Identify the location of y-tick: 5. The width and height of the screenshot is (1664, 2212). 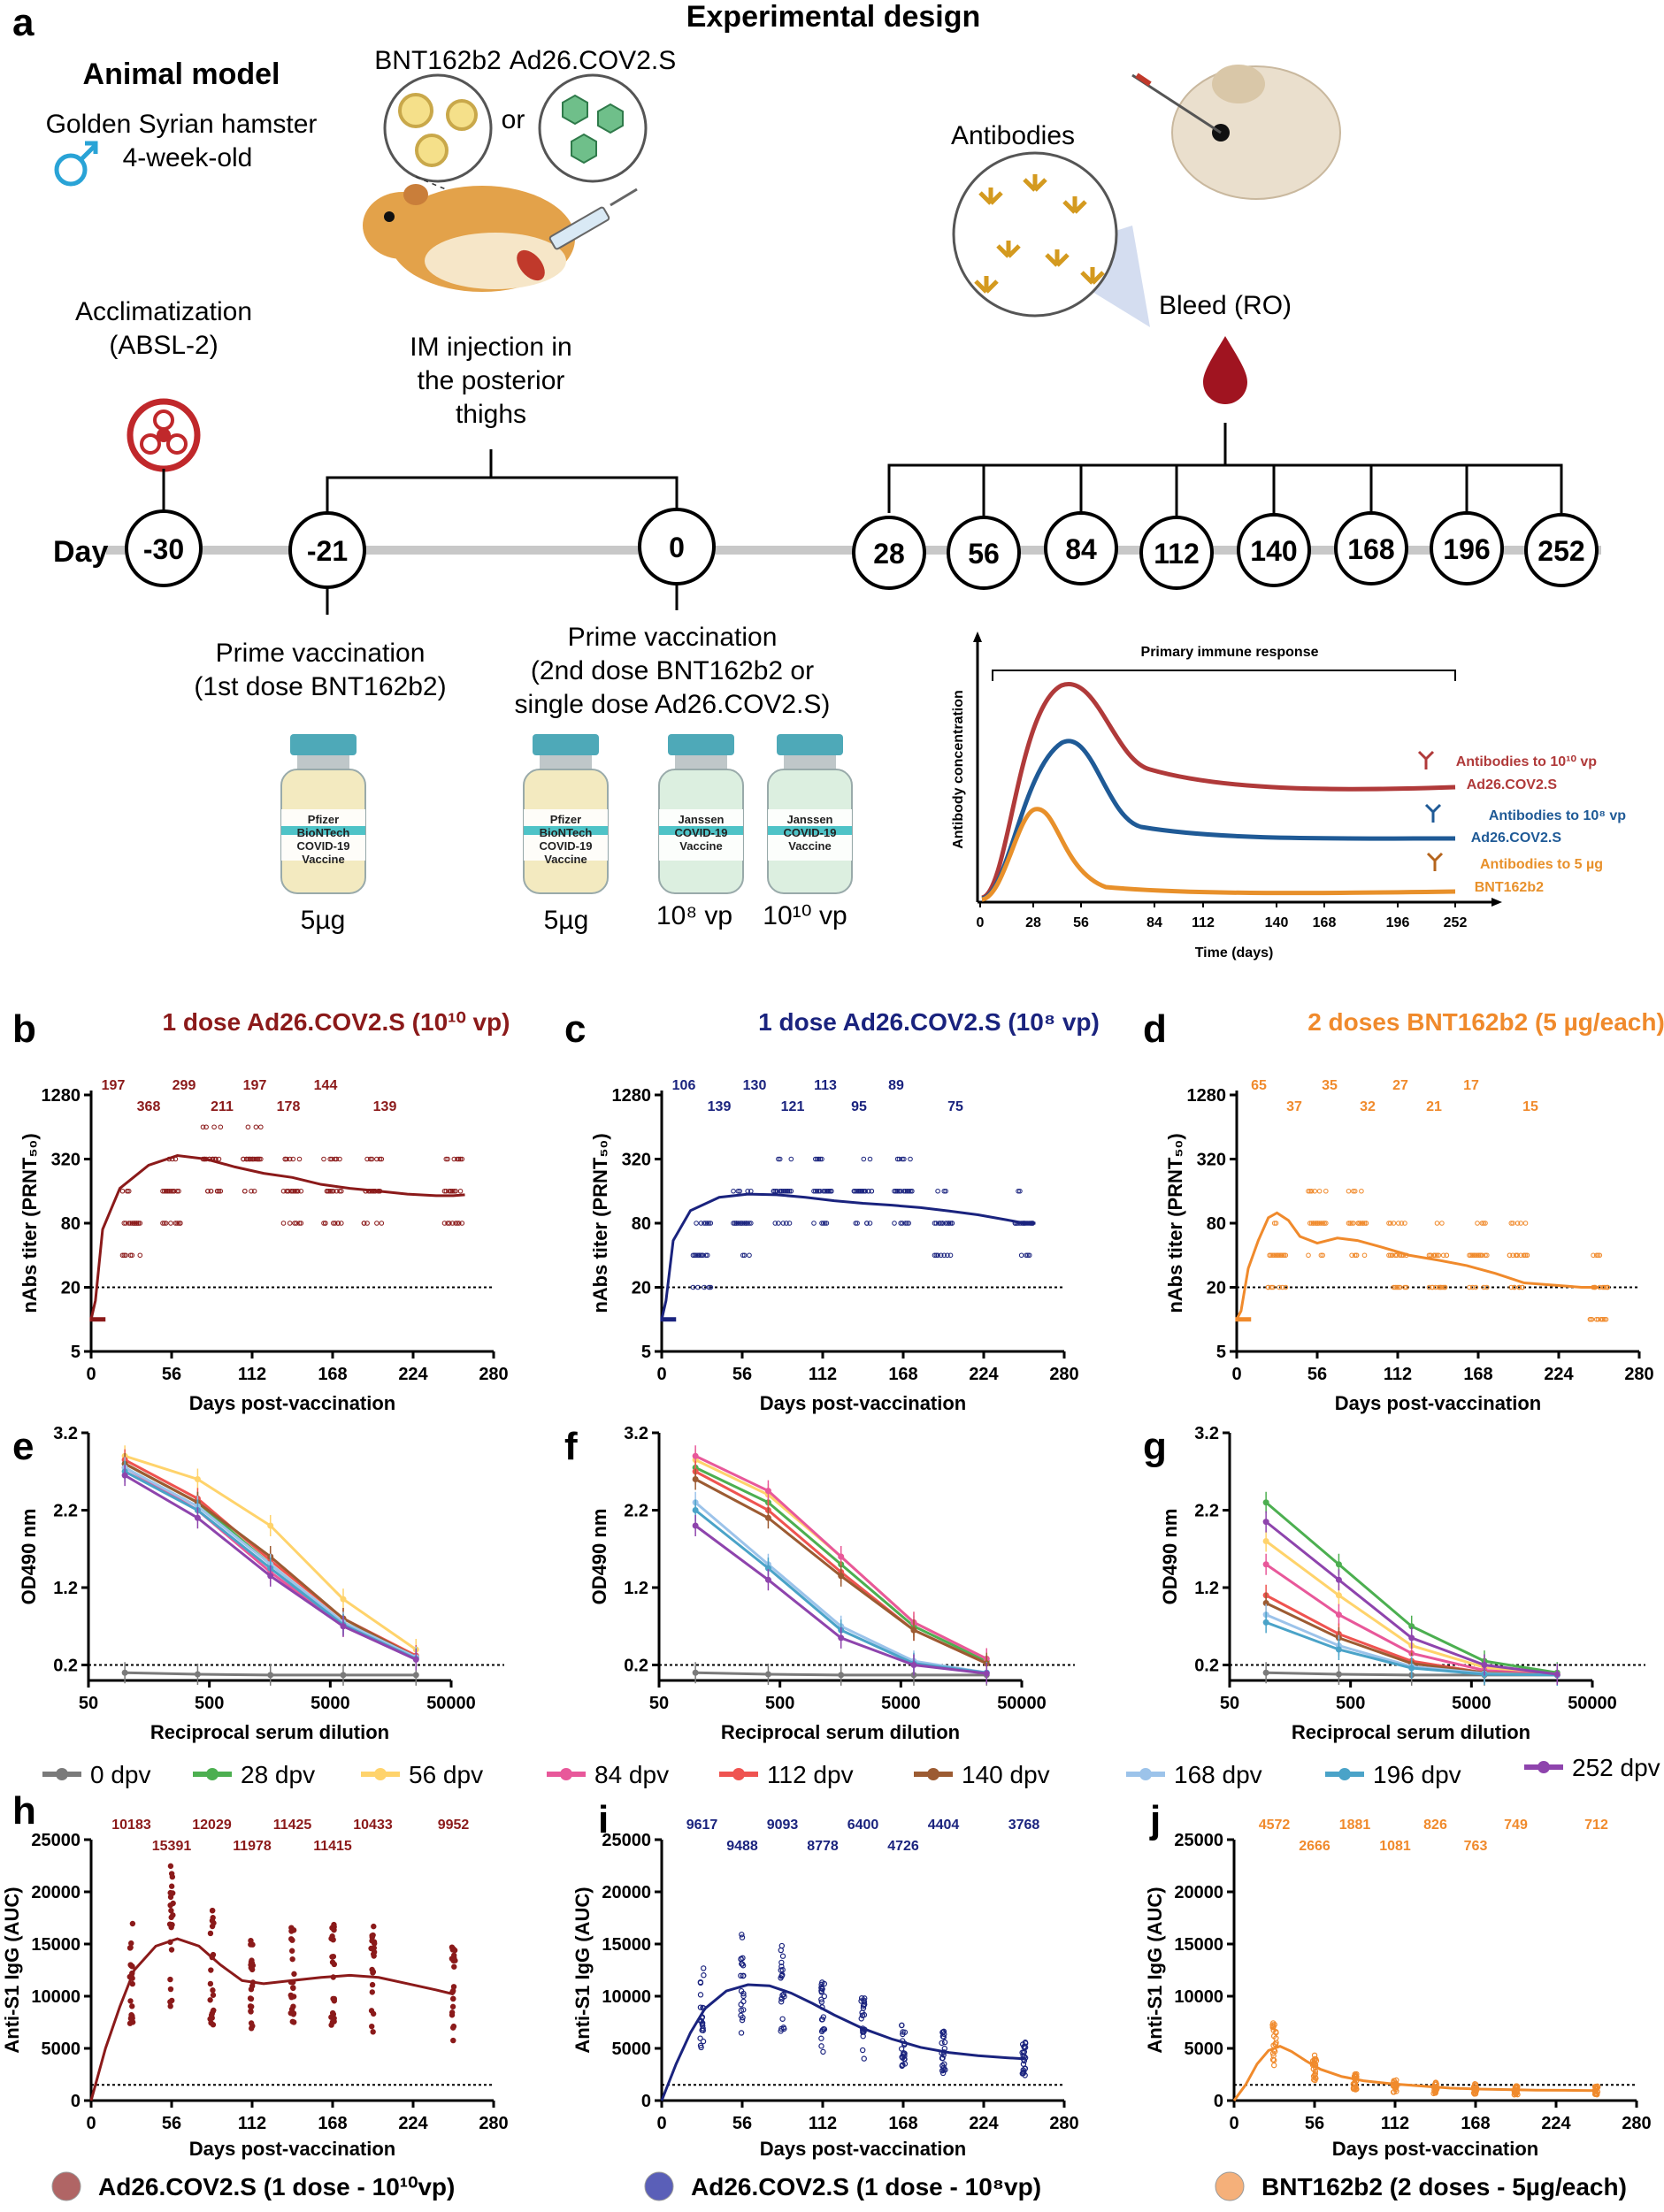
(1221, 1352).